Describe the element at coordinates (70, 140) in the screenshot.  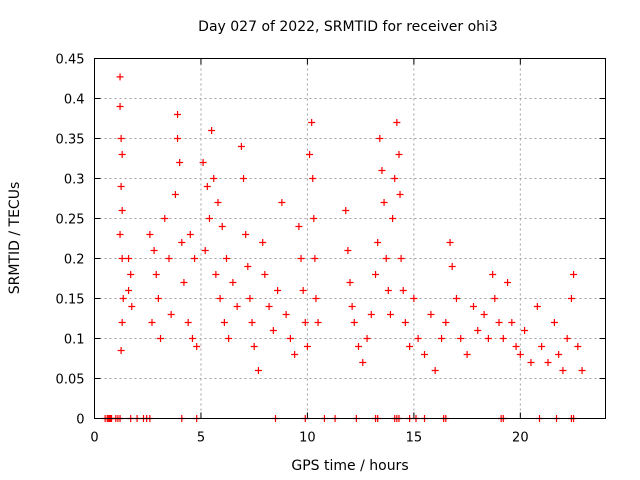
I see `y-tick-label: 0.35` at that location.